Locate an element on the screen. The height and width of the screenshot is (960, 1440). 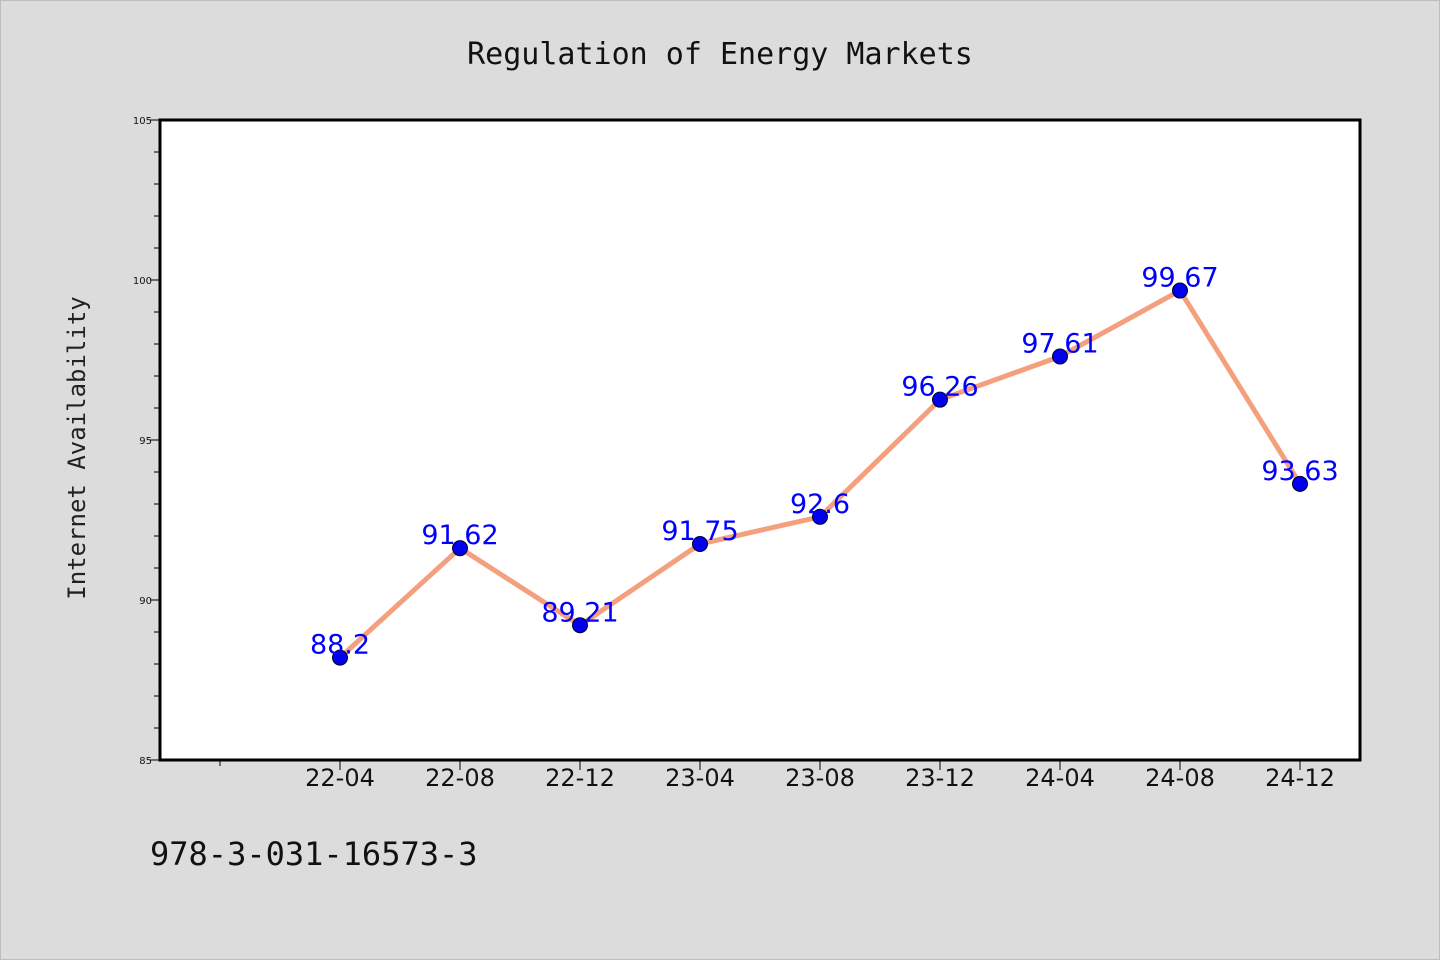
y-axis-ticks is located at coordinates (155, 440).